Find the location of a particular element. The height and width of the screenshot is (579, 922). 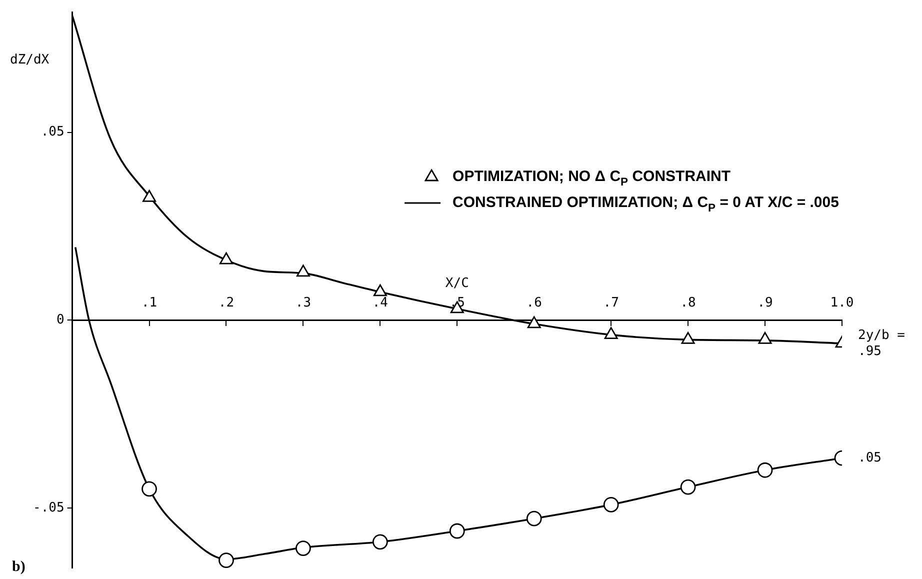

x-tick-label: 1.0 is located at coordinates (842, 302).